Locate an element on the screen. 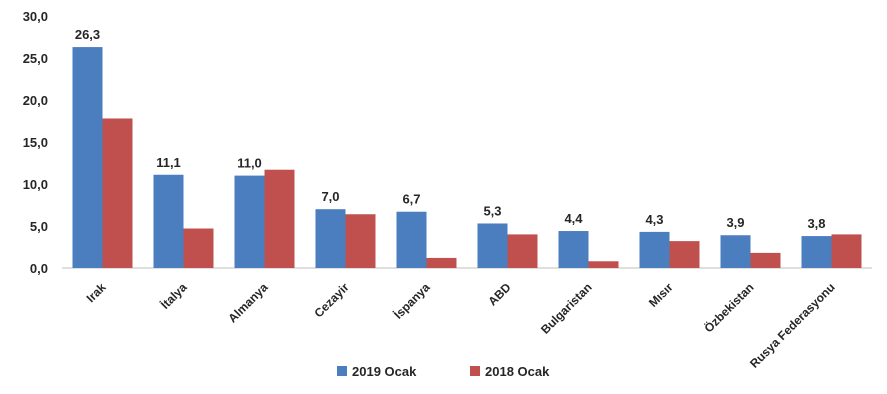 This screenshot has width=887, height=394. legend: 2019 Ocak 2018 Ocak is located at coordinates (443, 371).